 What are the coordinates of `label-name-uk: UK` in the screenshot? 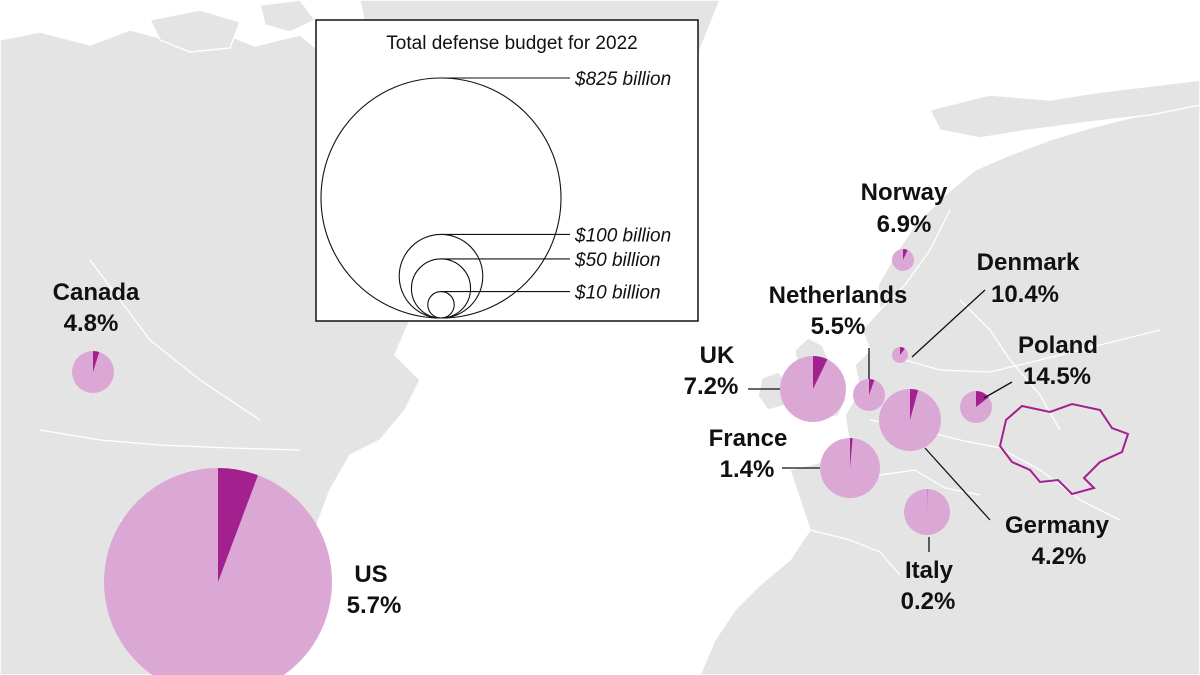 It's located at (717, 355).